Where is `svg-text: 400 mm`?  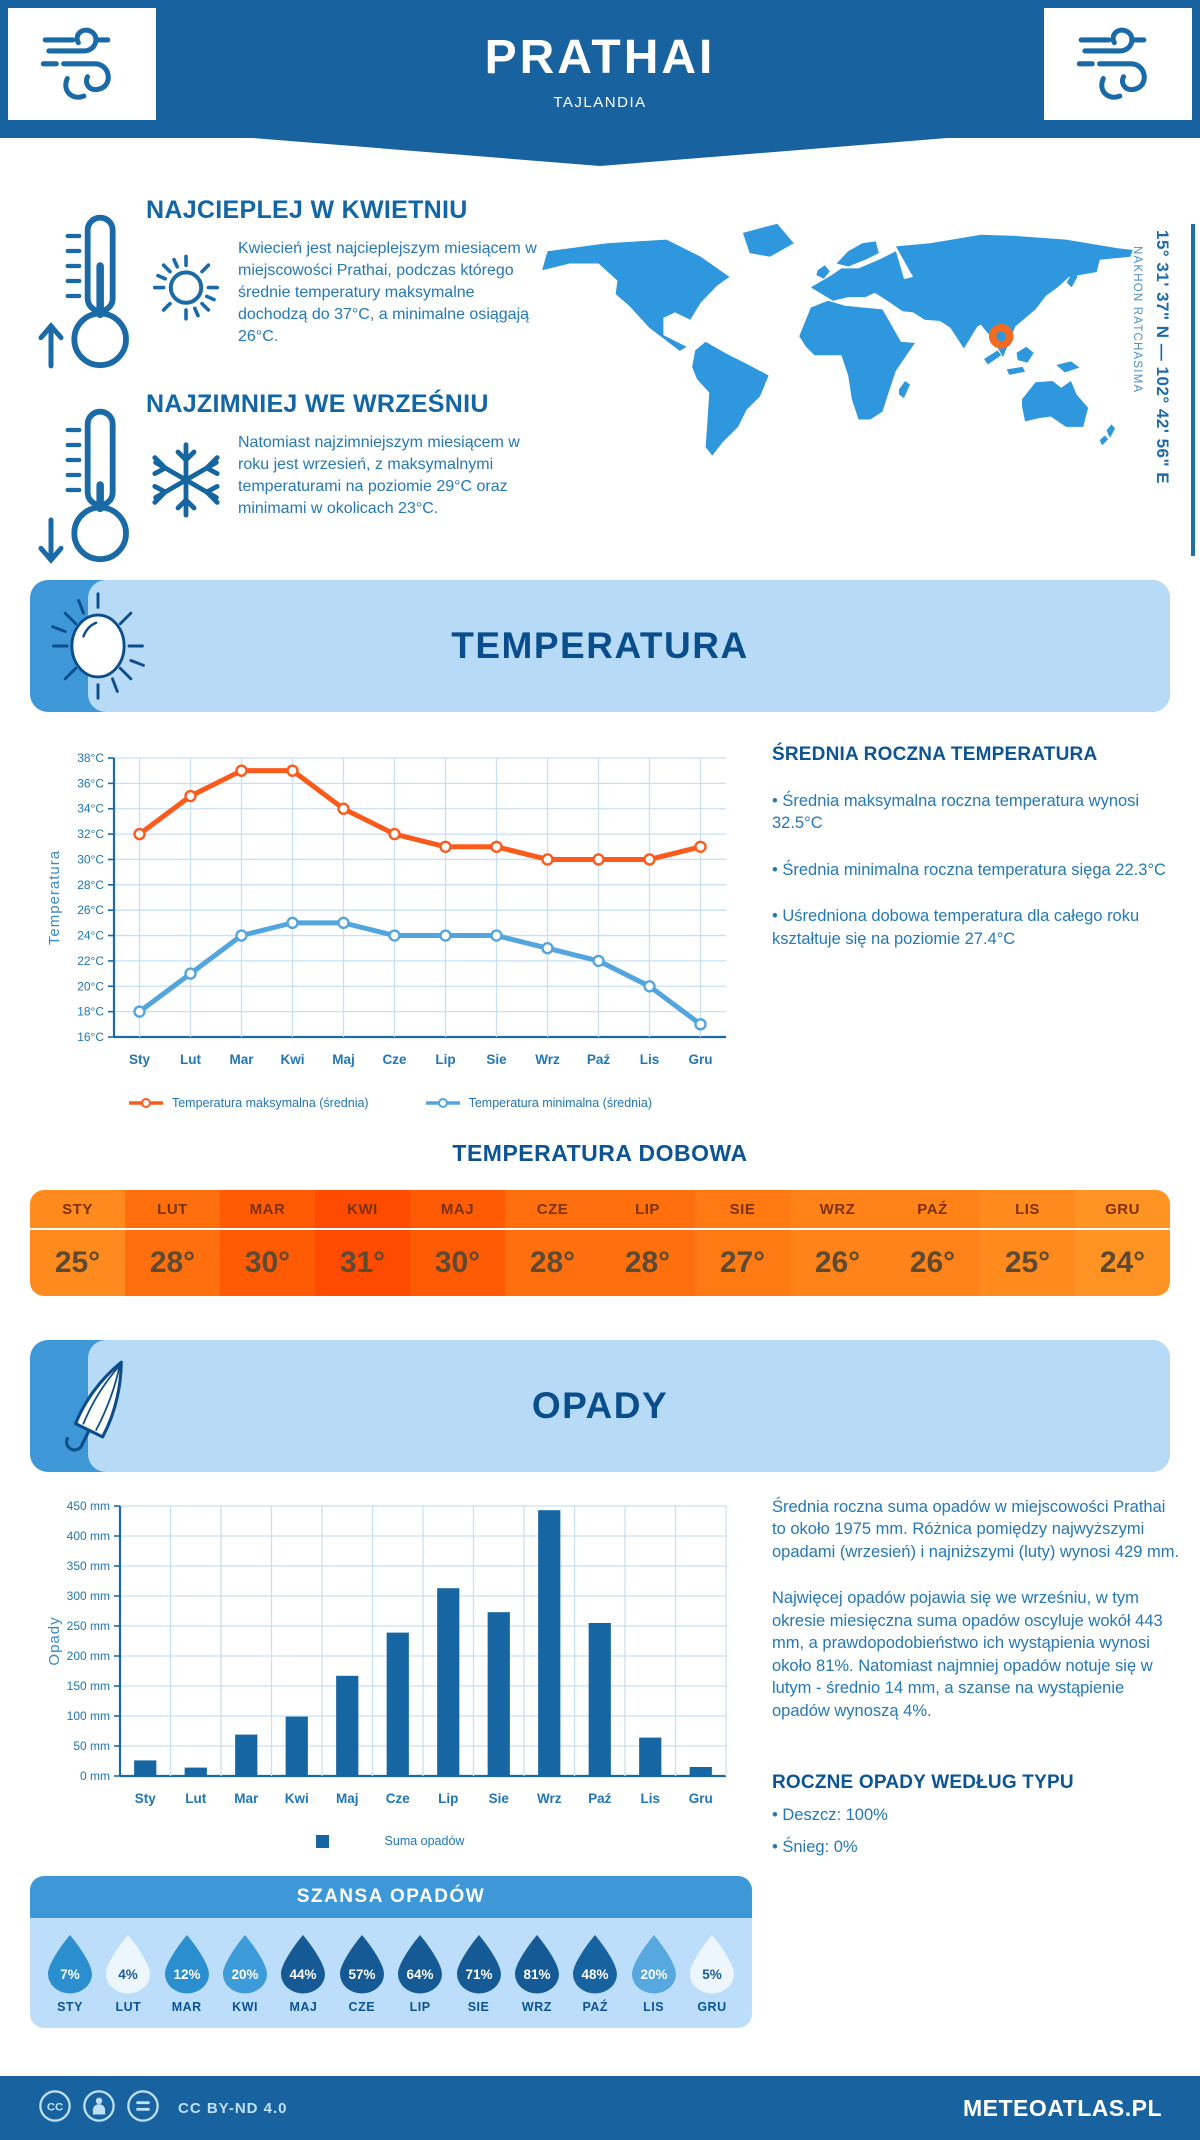
svg-text: 400 mm is located at coordinates (88, 1536).